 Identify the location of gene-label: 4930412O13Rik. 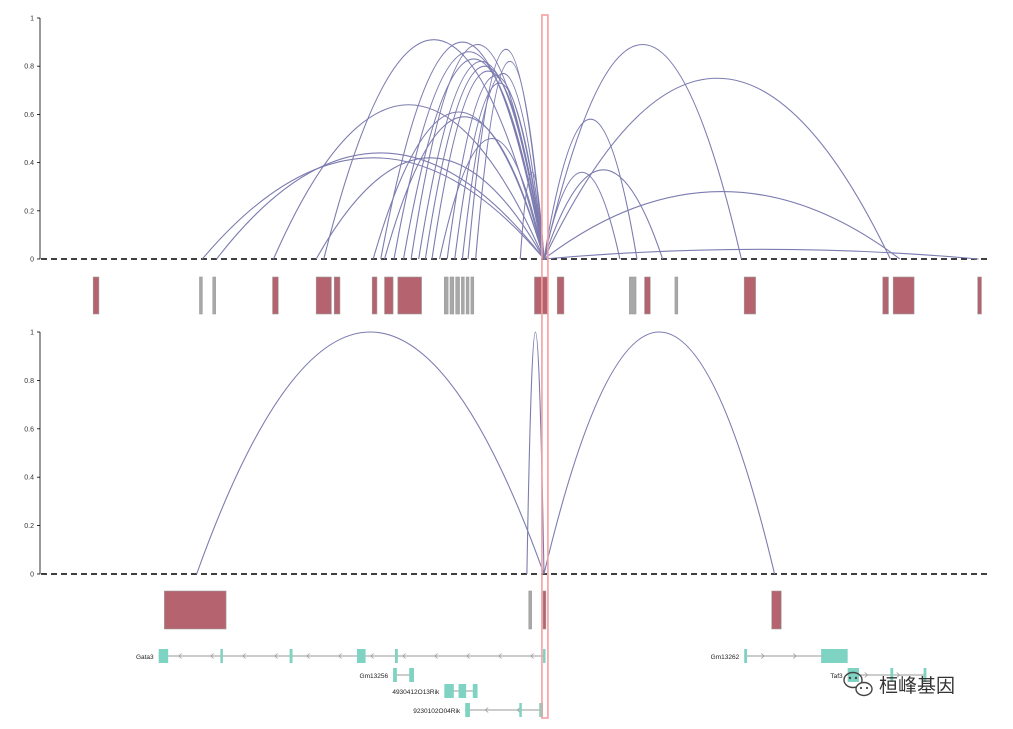
(416, 692).